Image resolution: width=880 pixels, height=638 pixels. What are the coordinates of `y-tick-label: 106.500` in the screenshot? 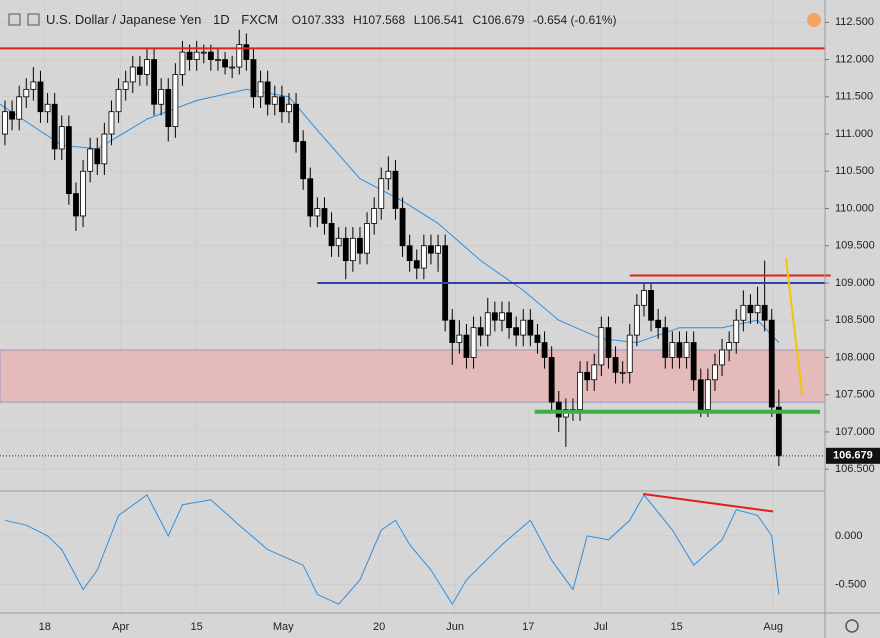 It's located at (855, 469).